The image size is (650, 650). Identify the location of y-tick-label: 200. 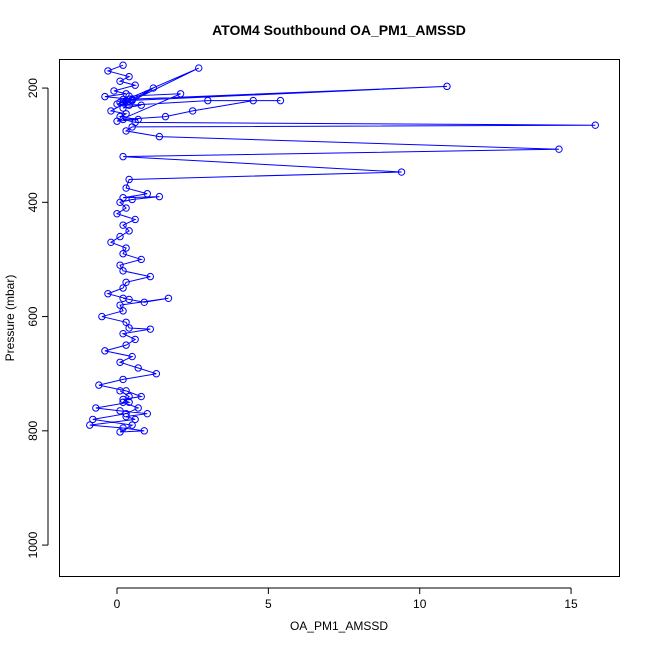
(33, 88).